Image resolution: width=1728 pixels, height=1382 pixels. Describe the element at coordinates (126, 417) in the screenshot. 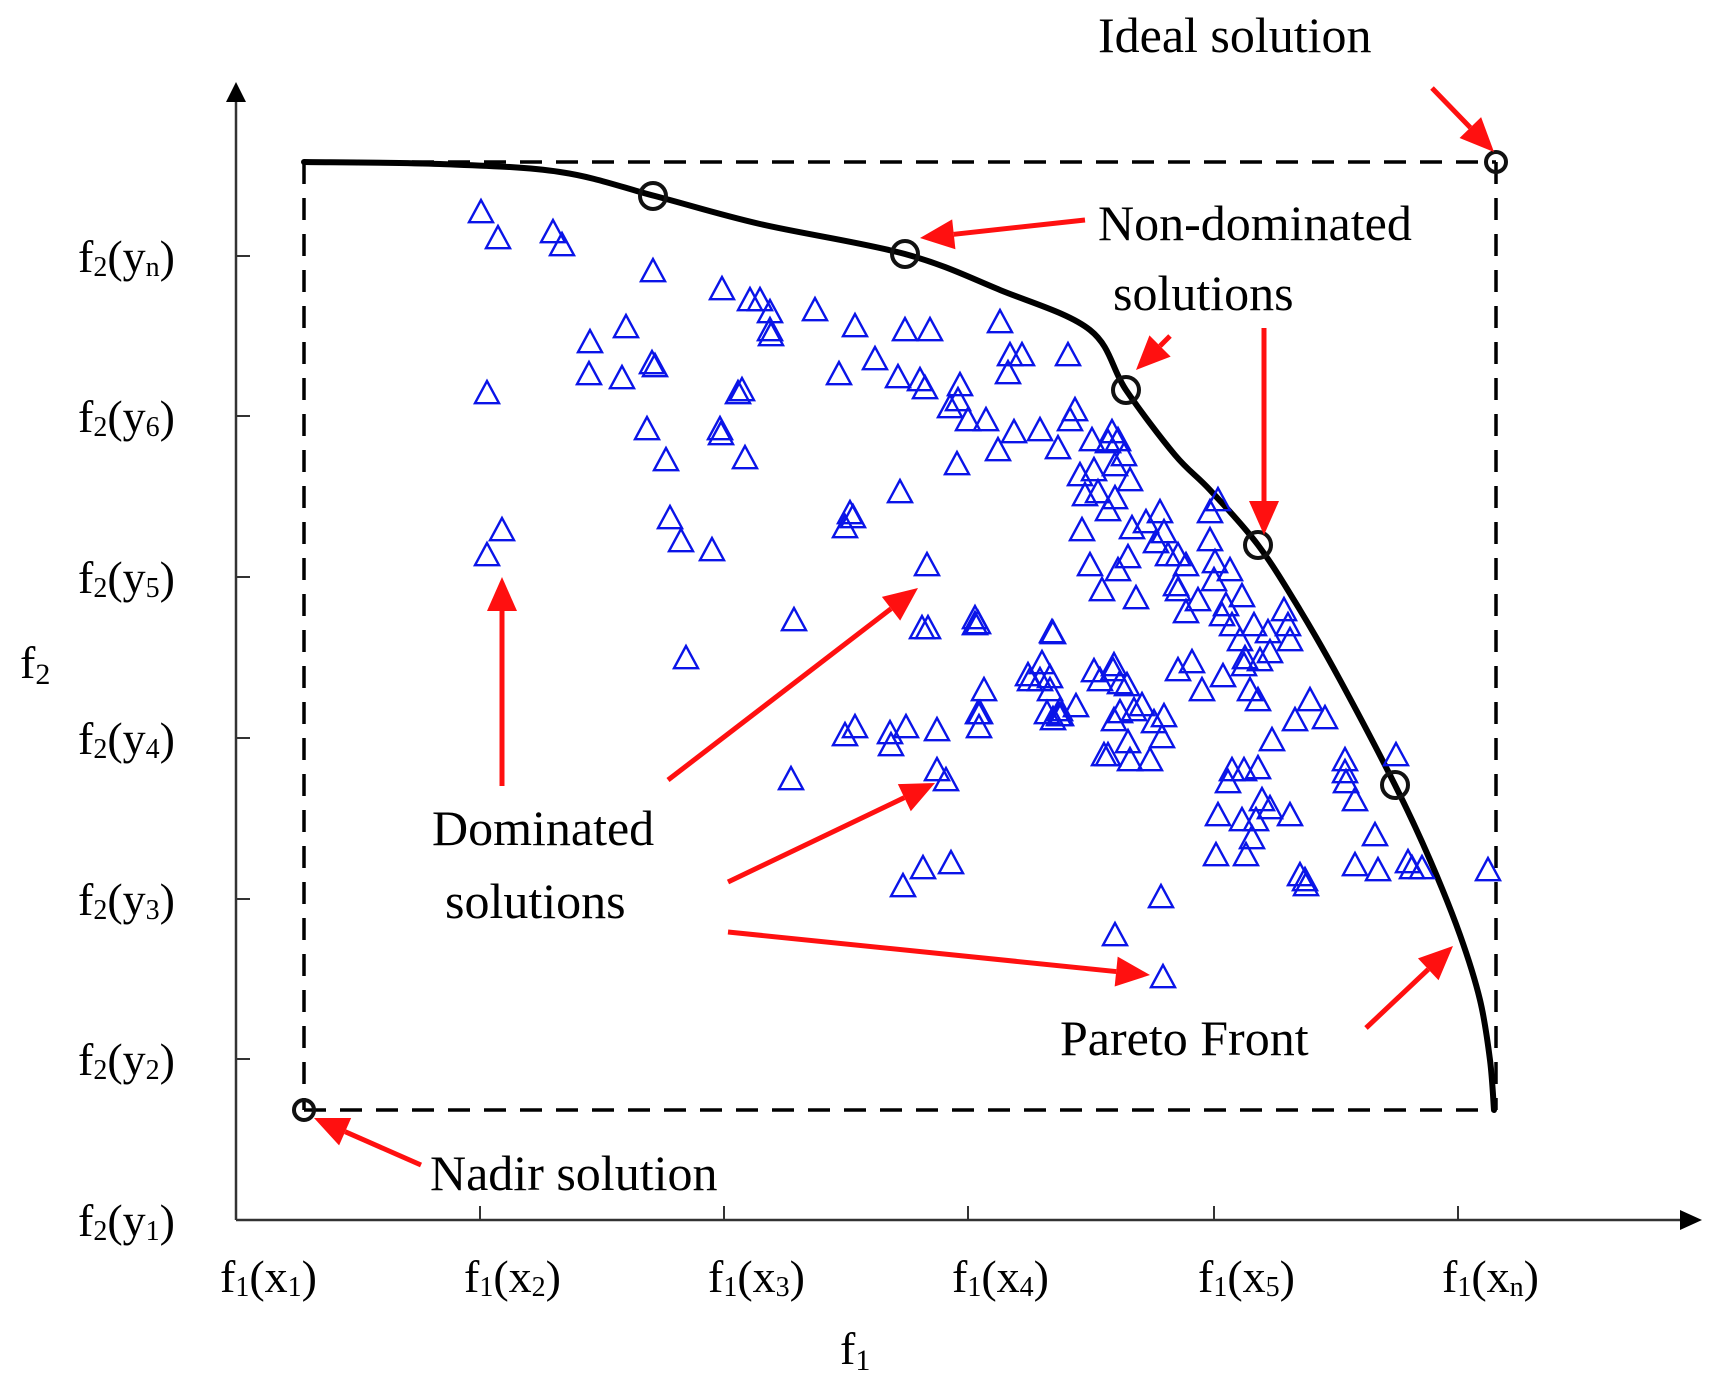

I see `y-tick-label: f2(y6)` at that location.